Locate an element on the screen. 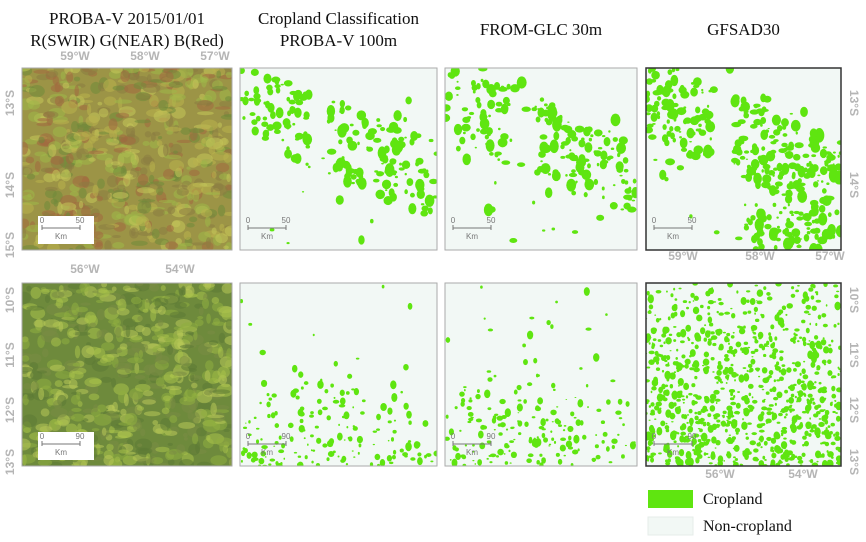 This screenshot has height=542, width=866. lon-label: 59°W is located at coordinates (683, 256).